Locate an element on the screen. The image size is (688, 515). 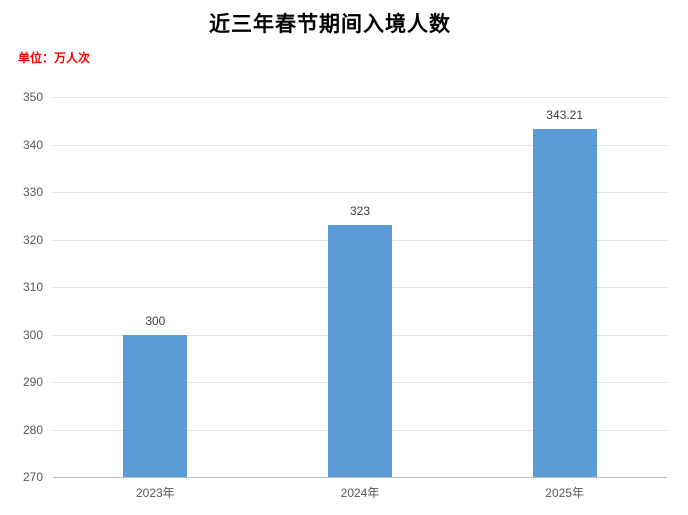
y-axis-label: 330 is located at coordinates (32, 192).